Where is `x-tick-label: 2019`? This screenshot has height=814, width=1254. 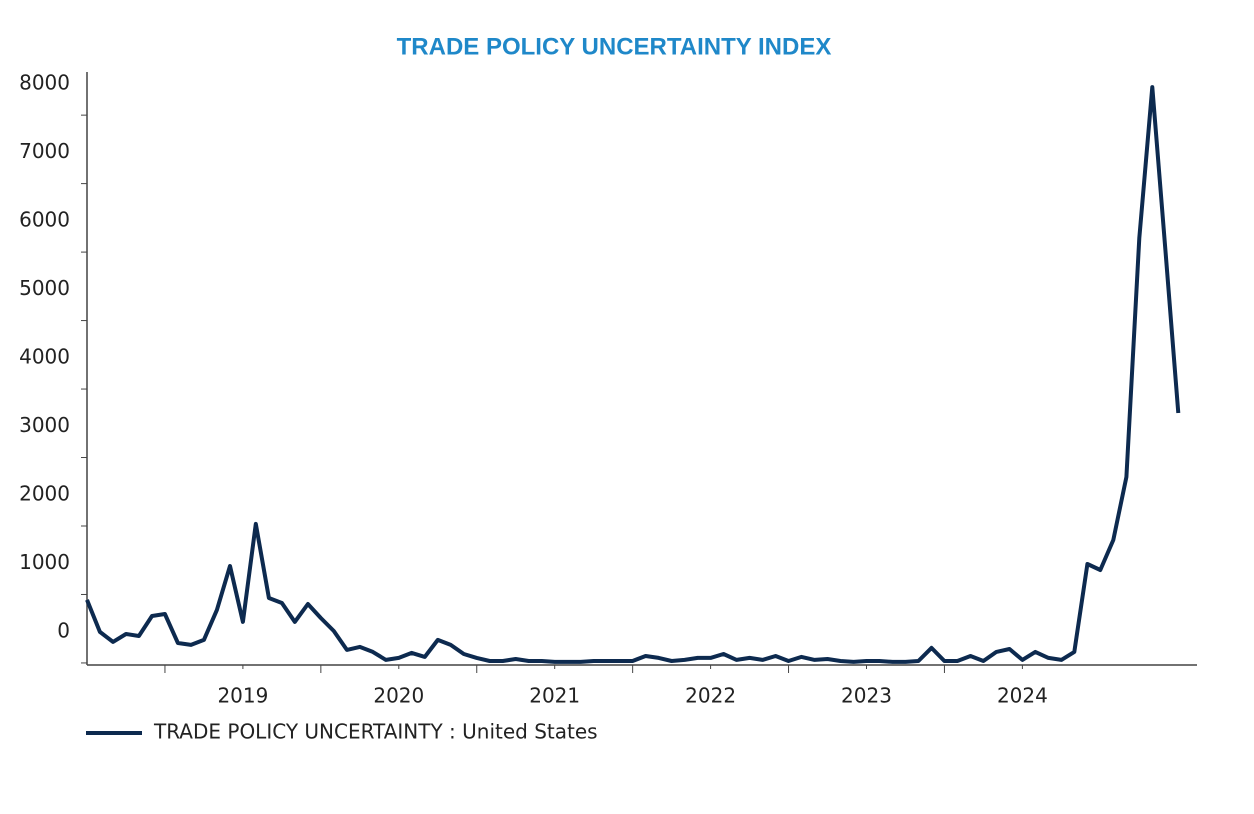
x-tick-label: 2019 is located at coordinates (242, 696).